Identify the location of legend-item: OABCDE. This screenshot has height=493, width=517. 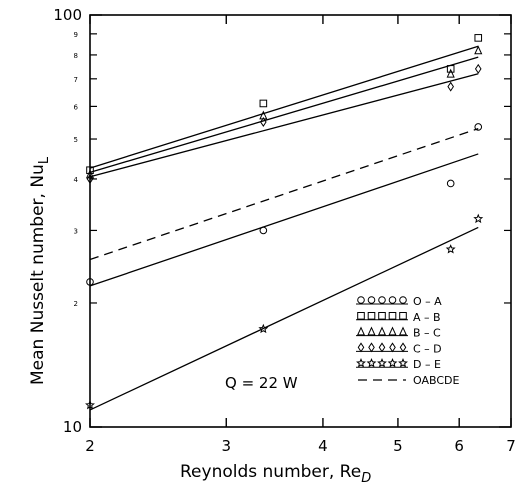
(408, 380).